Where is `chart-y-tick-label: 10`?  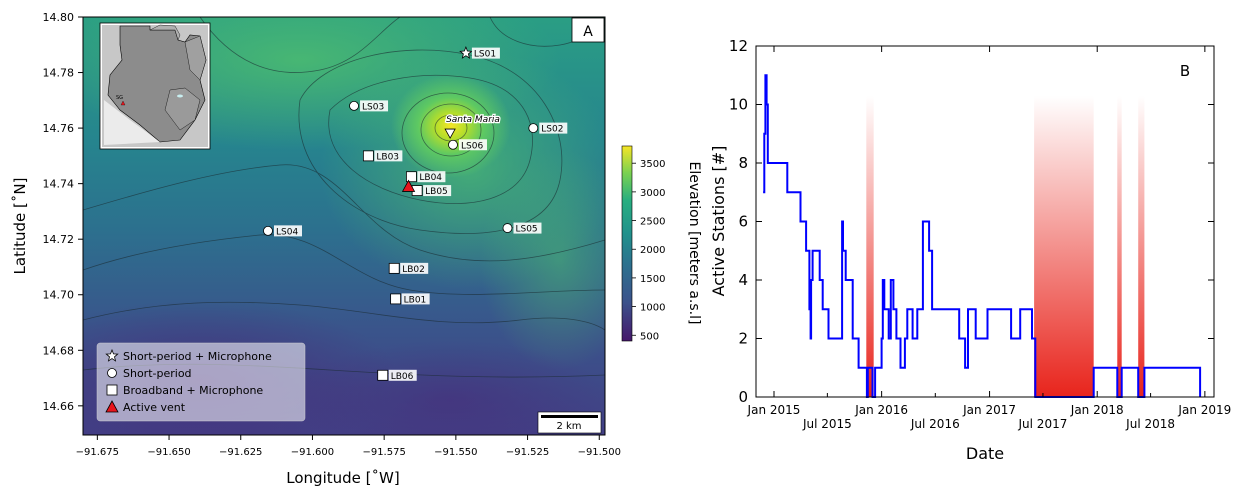
chart-y-tick-label: 10 is located at coordinates (738, 105).